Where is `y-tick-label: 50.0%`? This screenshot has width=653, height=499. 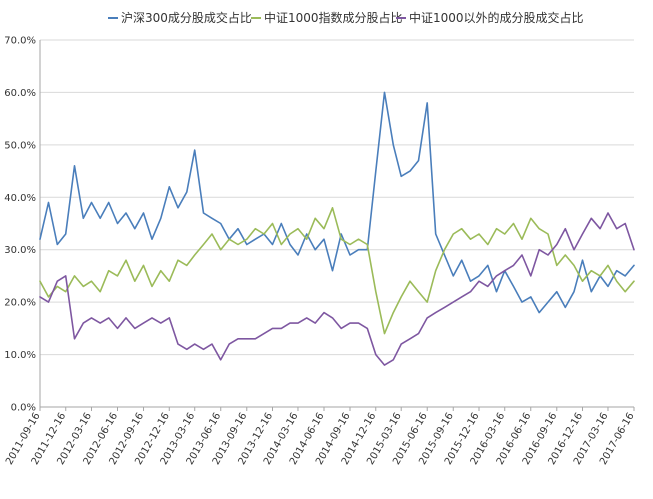 y-tick-label: 50.0% is located at coordinates (20, 145).